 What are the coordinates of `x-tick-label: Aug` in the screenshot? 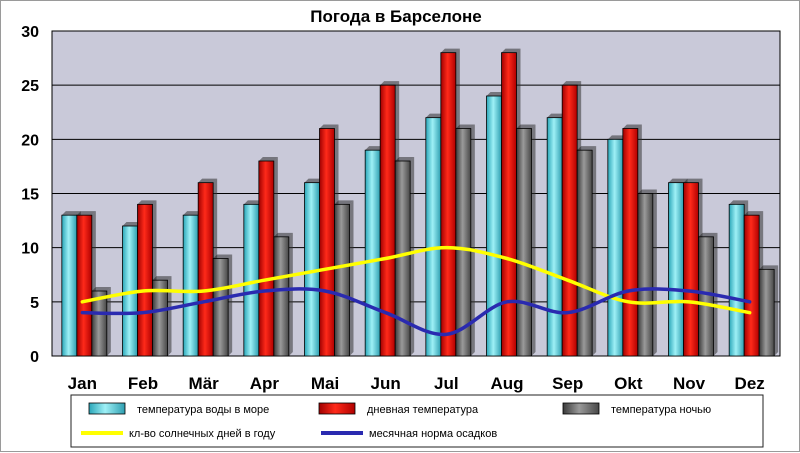 It's located at (506, 383).